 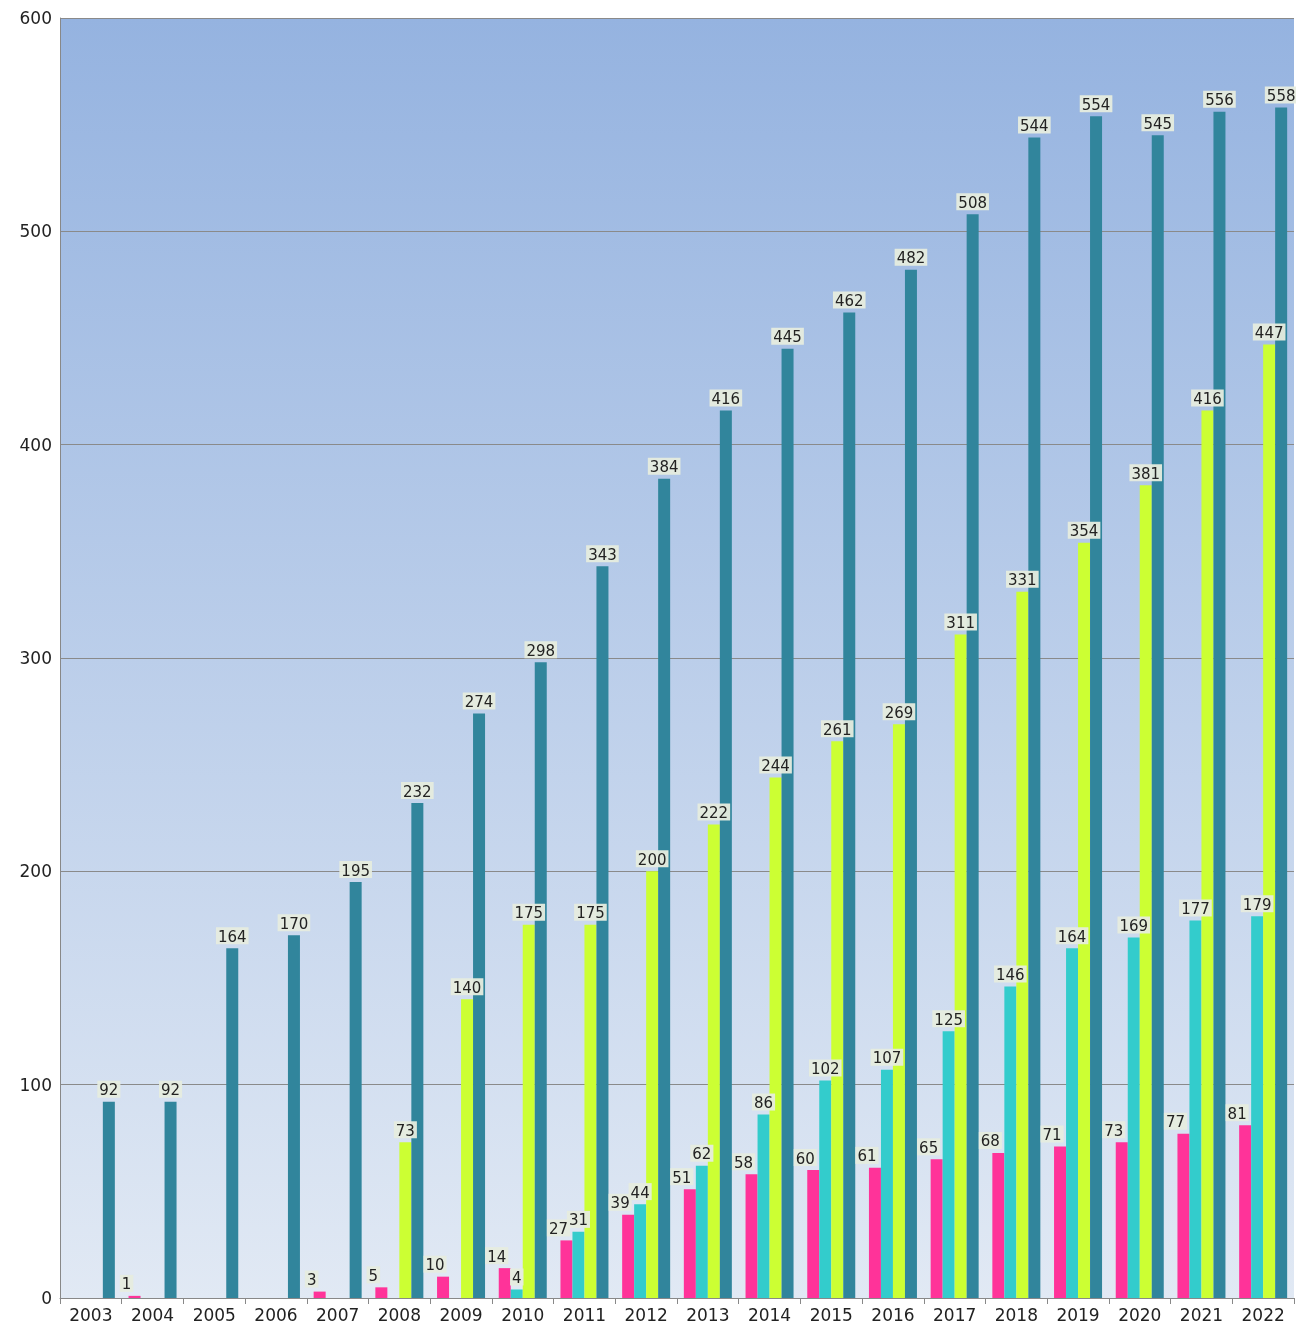 What do you see at coordinates (1140, 1314) in the screenshot?
I see `x-tick-label: 2020` at bounding box center [1140, 1314].